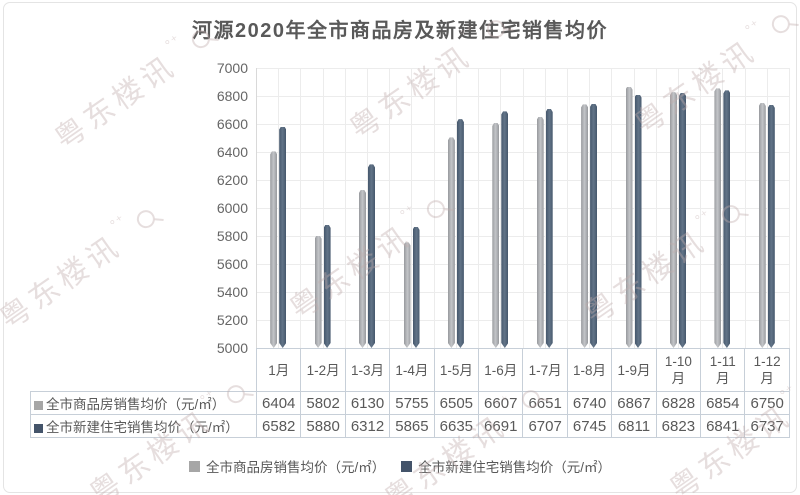 This screenshot has height=495, width=800. What do you see at coordinates (456, 403) in the screenshot?
I see `table-value-cell: 6505` at bounding box center [456, 403].